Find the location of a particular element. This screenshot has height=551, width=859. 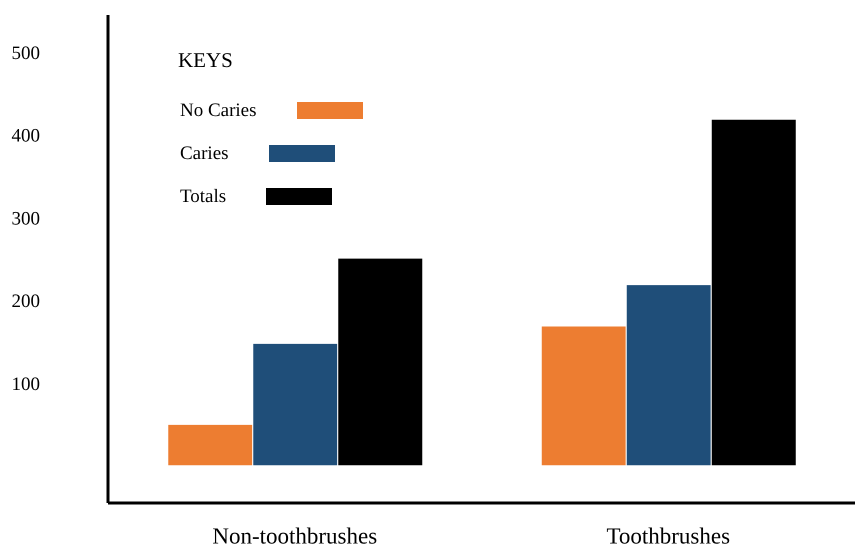

legend-title: KEYS is located at coordinates (206, 60).